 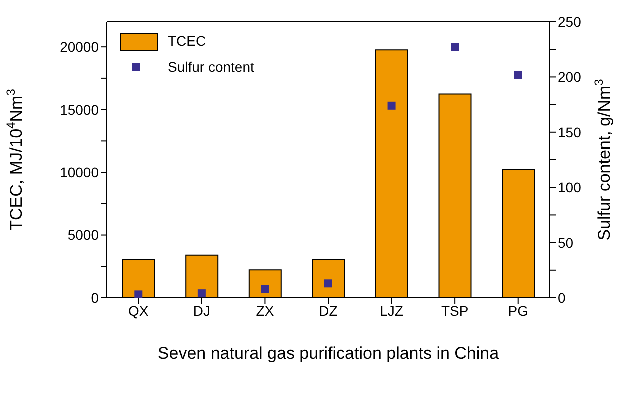 I want to click on x-tick-label: TSP, so click(x=455, y=310).